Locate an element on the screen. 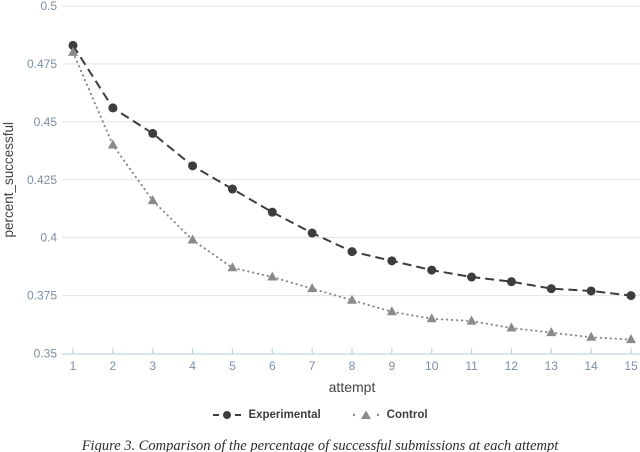 Image resolution: width=640 pixels, height=452 pixels. svg-text: percent_successful is located at coordinates (8, 180).